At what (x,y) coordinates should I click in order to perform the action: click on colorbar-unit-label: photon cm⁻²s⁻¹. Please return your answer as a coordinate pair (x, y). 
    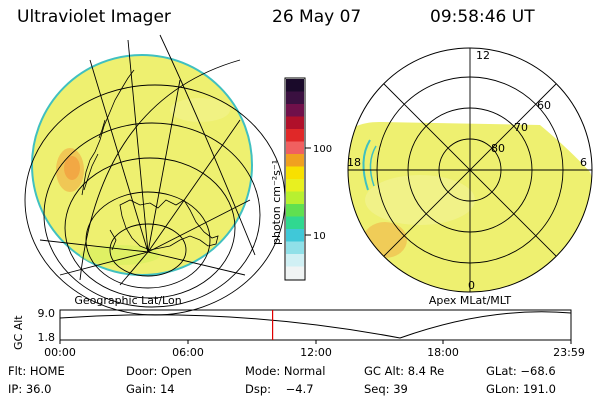
    Looking at the image, I should click on (276, 202).